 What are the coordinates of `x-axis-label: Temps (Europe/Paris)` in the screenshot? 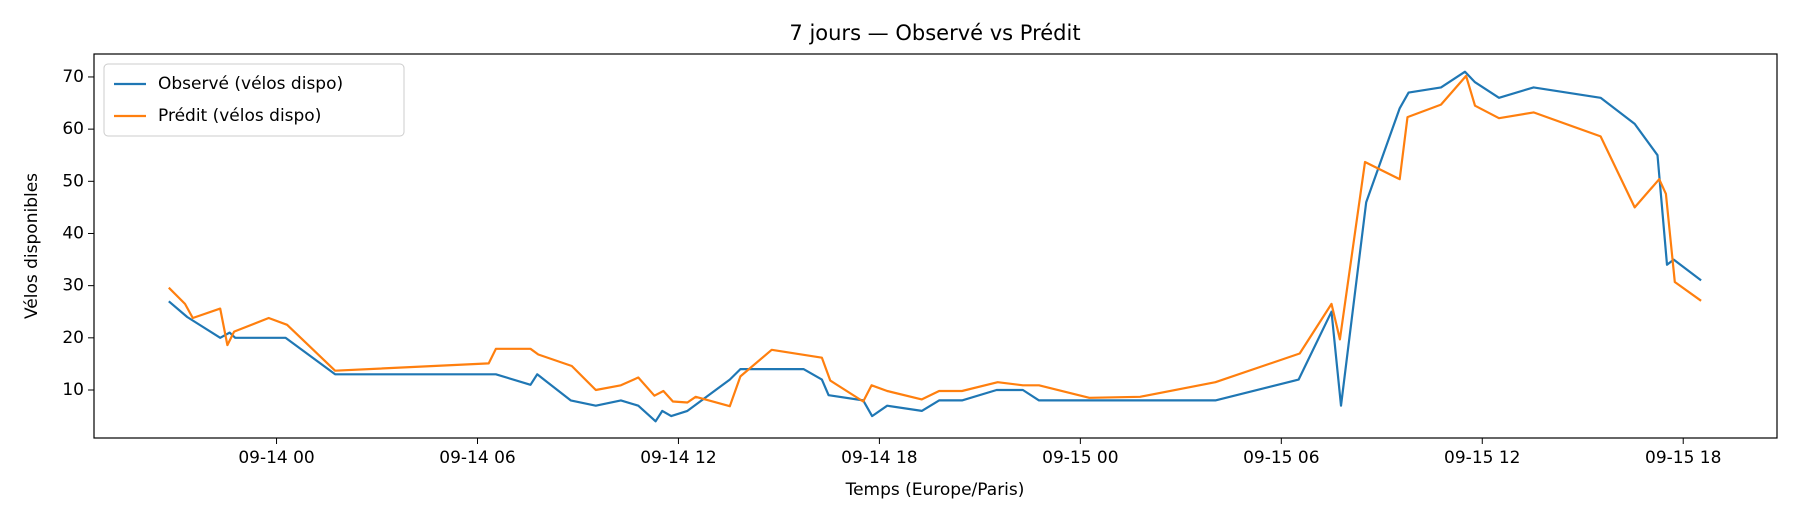 It's located at (935, 490).